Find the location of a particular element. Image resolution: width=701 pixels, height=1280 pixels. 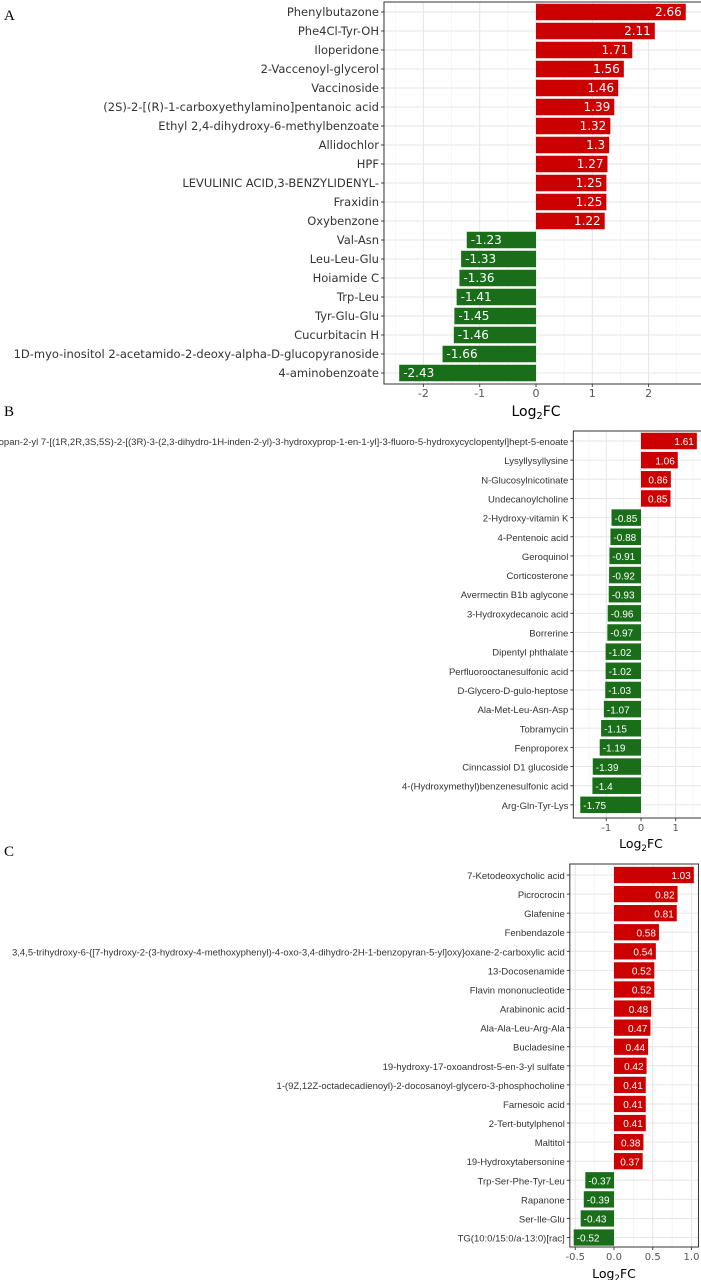

category-label: Ala-Ala-Leu-Arg-Ala is located at coordinates (522, 1029).